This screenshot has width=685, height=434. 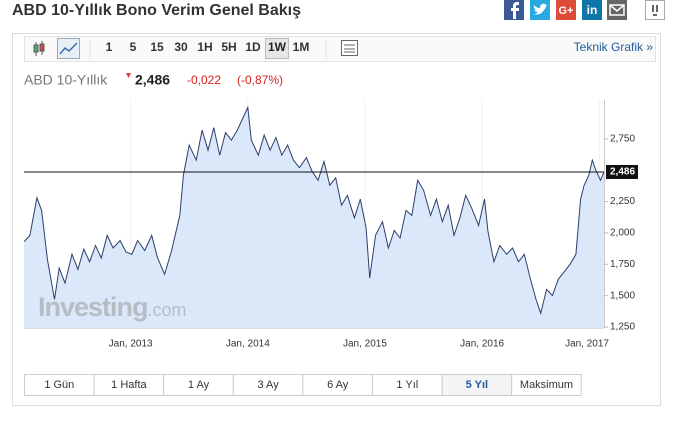 I want to click on line-icon, so click(x=68, y=48).